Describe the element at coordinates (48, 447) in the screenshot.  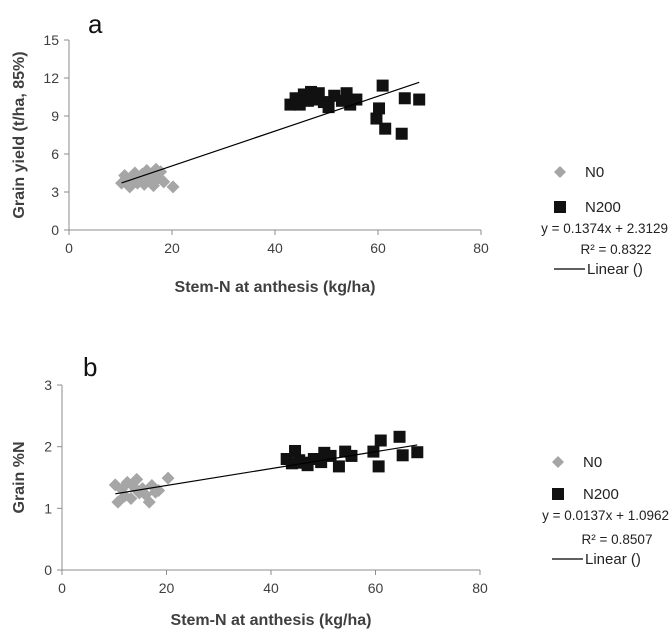
I see `y-tick-label: 2` at that location.